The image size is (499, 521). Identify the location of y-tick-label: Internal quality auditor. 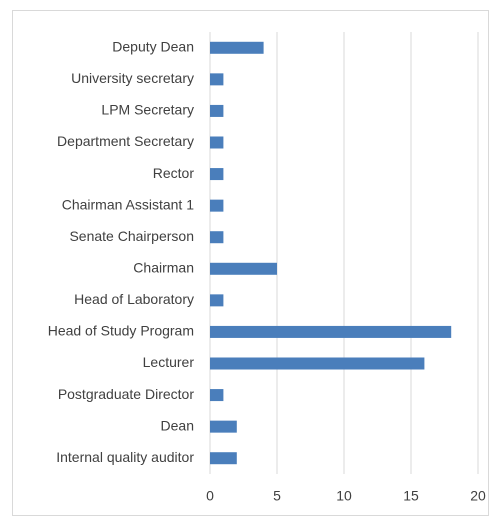
(125, 457).